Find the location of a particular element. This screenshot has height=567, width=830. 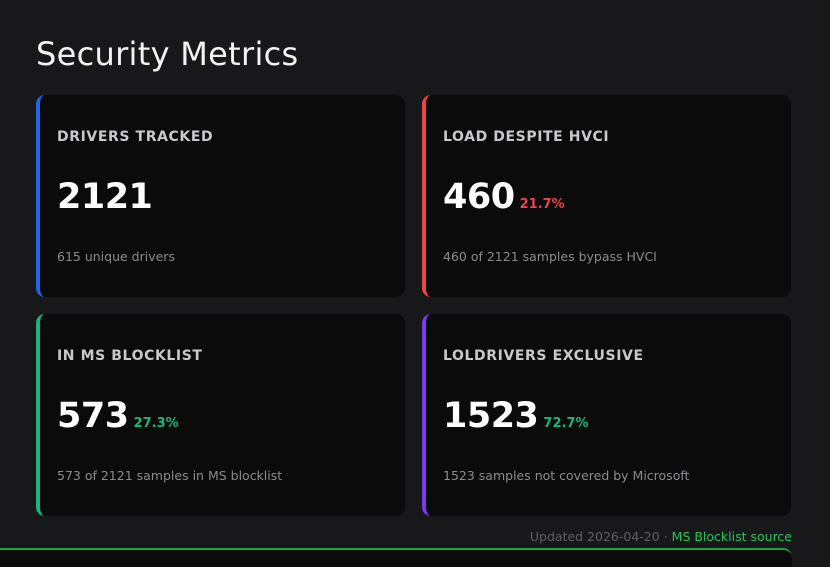

card-value-row: 2121 is located at coordinates (105, 197).